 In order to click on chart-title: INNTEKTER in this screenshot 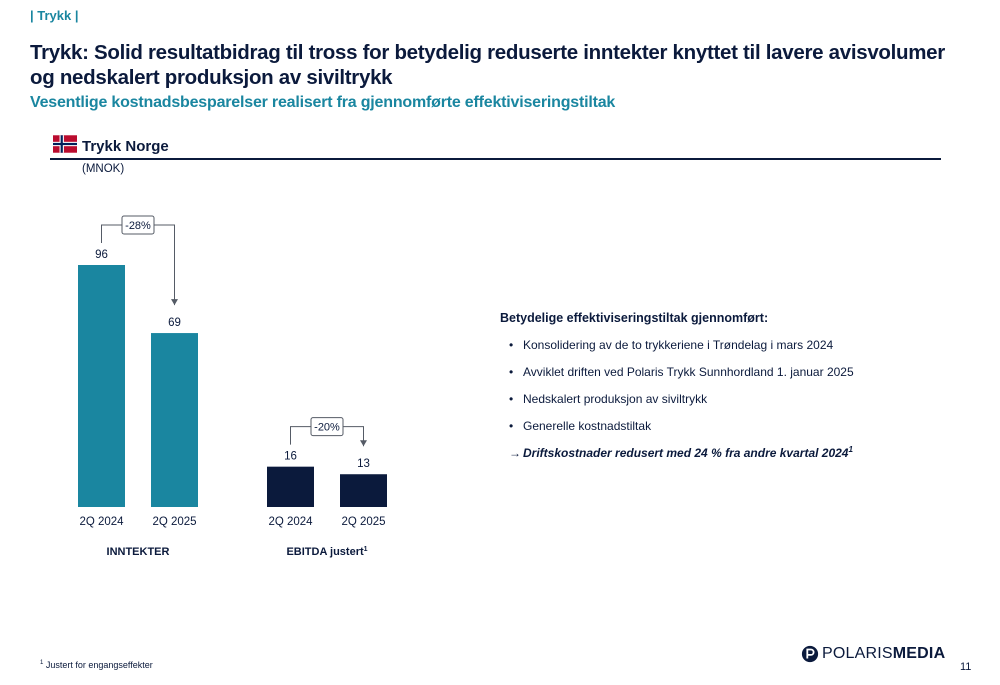, I will do `click(138, 552)`.